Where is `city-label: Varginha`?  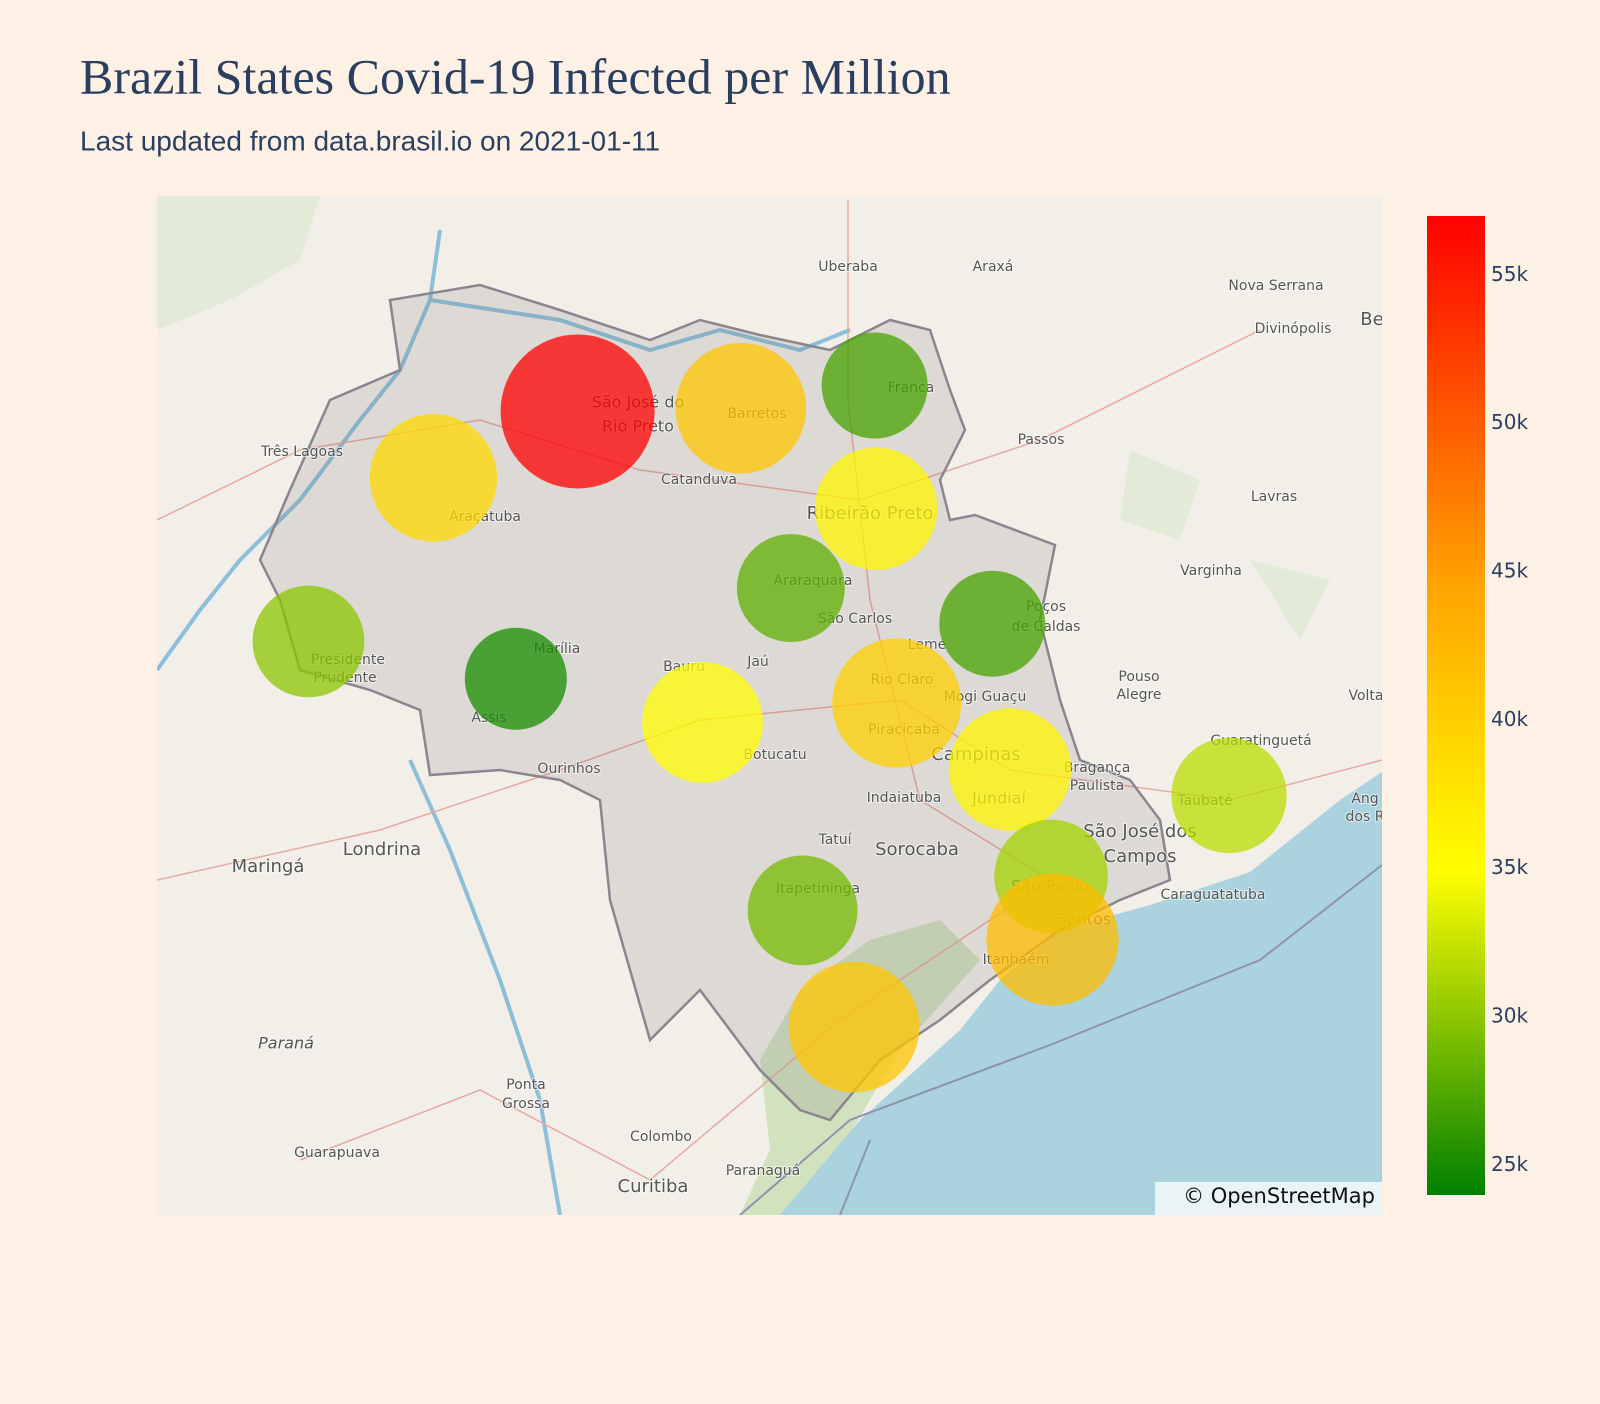 city-label: Varginha is located at coordinates (1211, 571).